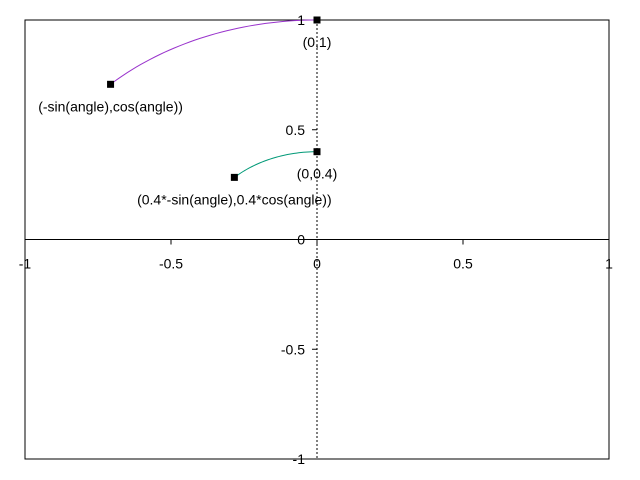  Describe the element at coordinates (317, 264) in the screenshot. I see `x-tick-label-2: 0` at that location.